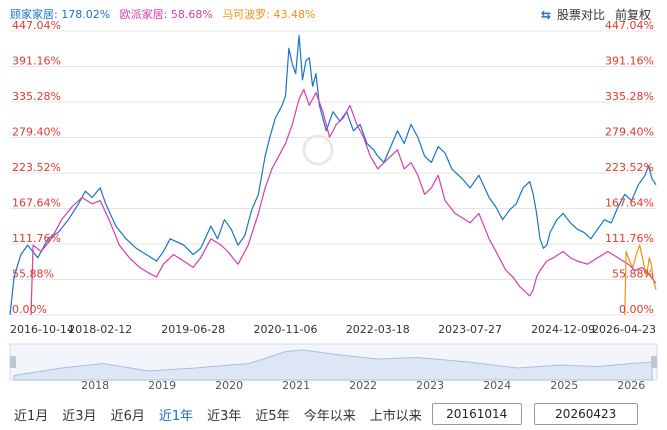 The height and width of the screenshot is (430, 667). I want to click on x-tick-label: 2019-06-28, so click(193, 329).